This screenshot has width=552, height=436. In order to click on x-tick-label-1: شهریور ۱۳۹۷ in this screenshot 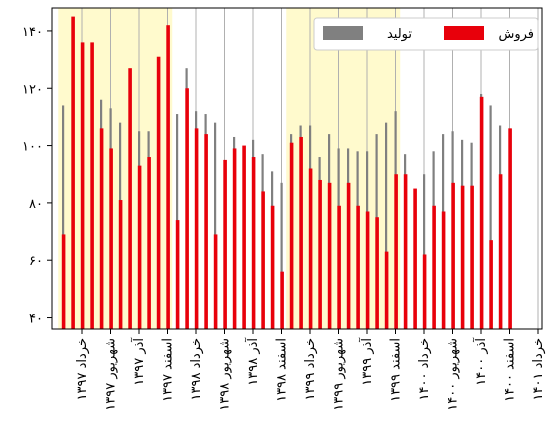, I will do `click(111, 374)`.